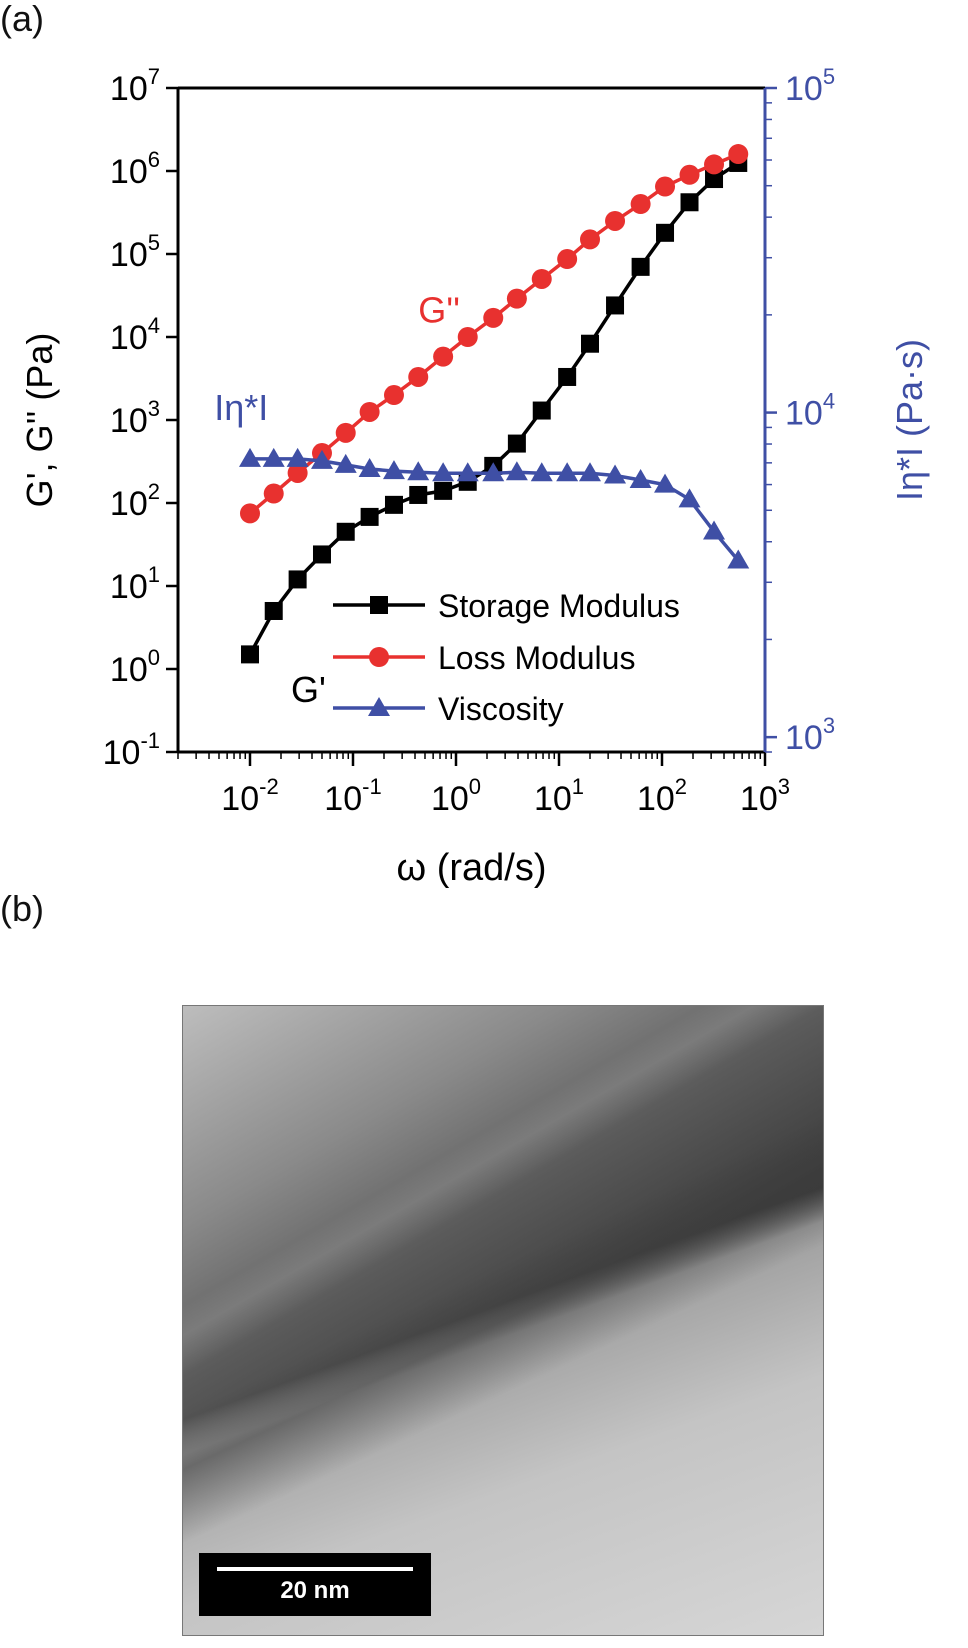 This screenshot has width=968, height=1648. Describe the element at coordinates (135, 169) in the screenshot. I see `y-tick-label: 10⁶` at that location.